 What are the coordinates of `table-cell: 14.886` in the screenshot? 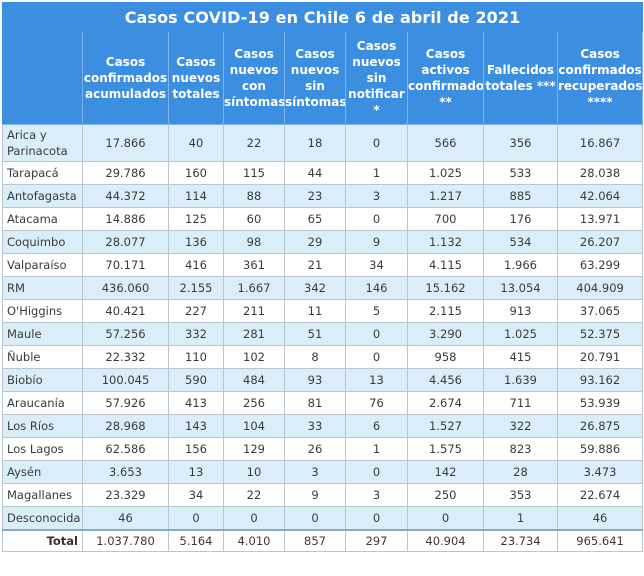 It's located at (125, 219).